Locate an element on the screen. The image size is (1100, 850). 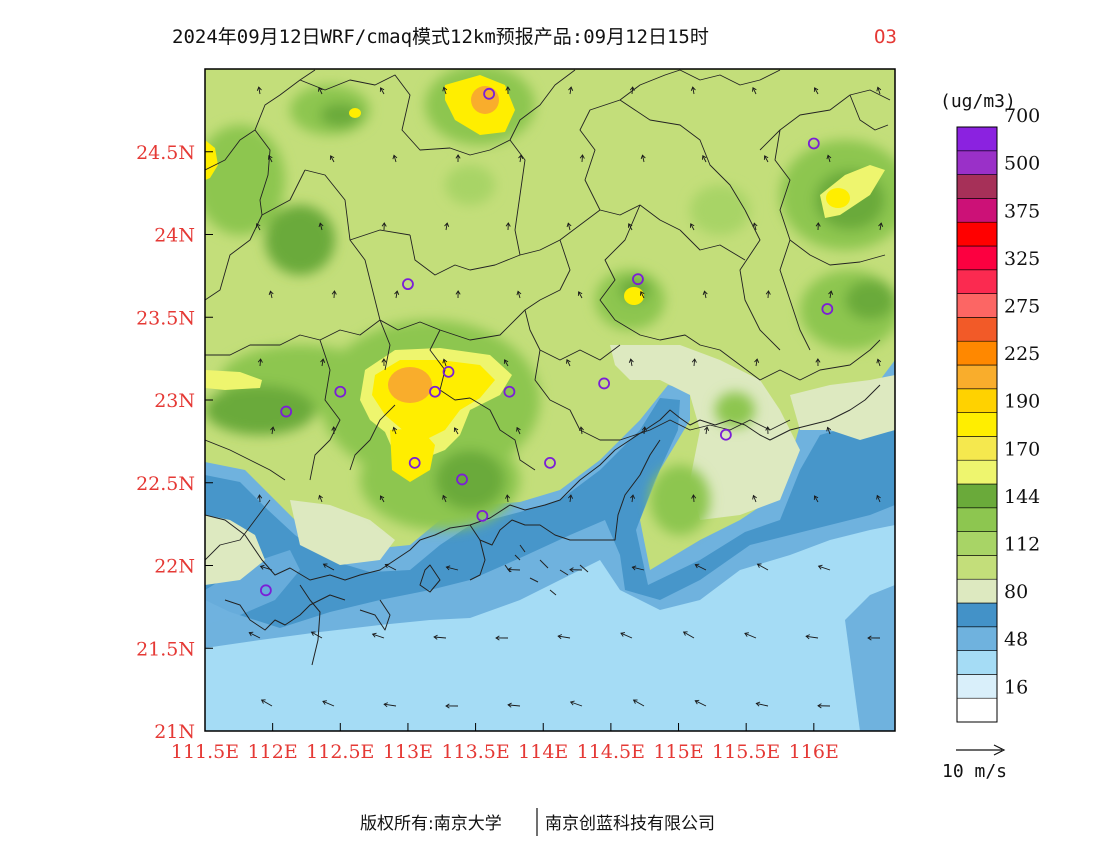
y-tick-label: 24N is located at coordinates (174, 236).